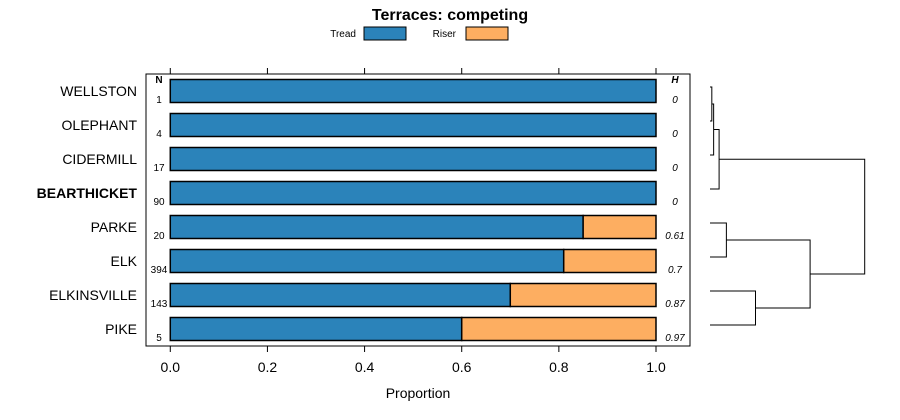 This screenshot has width=900, height=420. I want to click on bar-tread-cidermill, so click(413, 159).